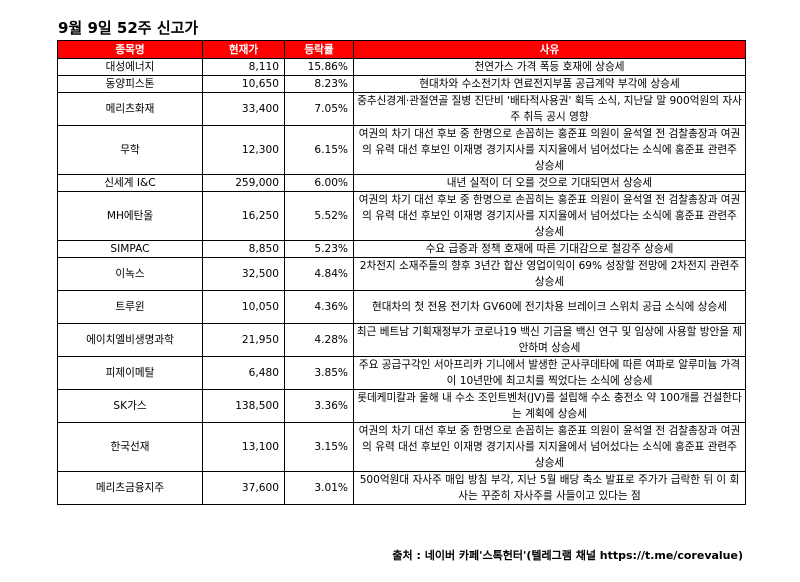  I want to click on reason-cell: 수요 급증과 정책 호재에 따른 기대감으로 철강주 상승세, so click(549, 249).